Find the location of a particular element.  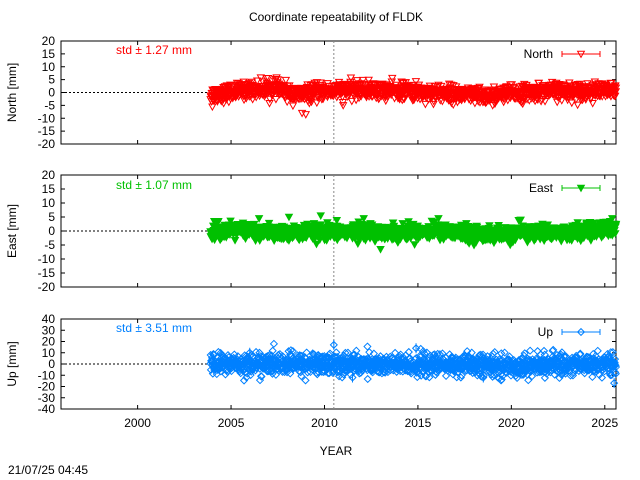

x-tick-label: 2010 is located at coordinates (324, 423).